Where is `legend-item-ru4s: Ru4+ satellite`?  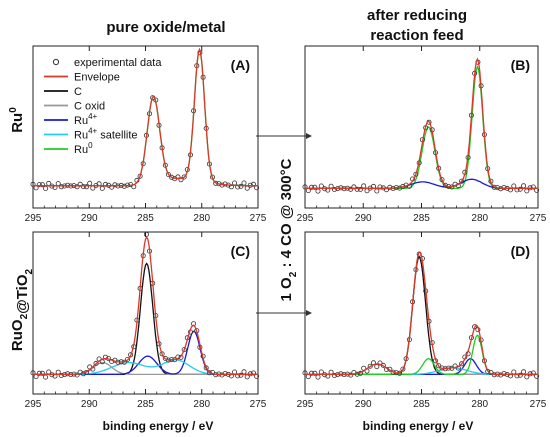 legend-item-ru4s: Ru4+ satellite is located at coordinates (91, 134).